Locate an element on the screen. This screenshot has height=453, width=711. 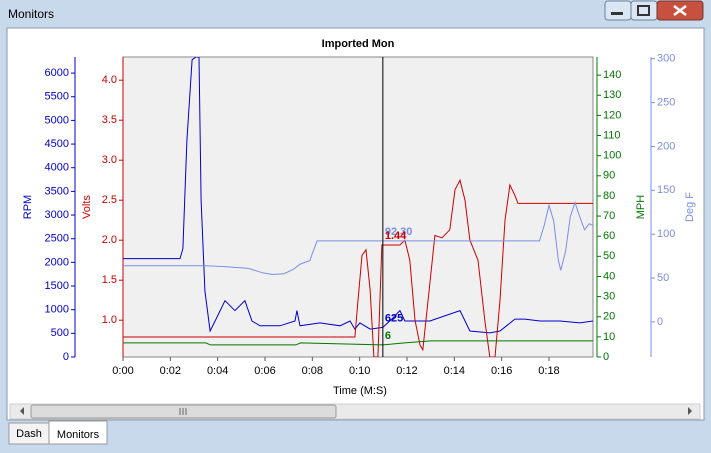
y-tick-label: 2.5 is located at coordinates (109, 200).